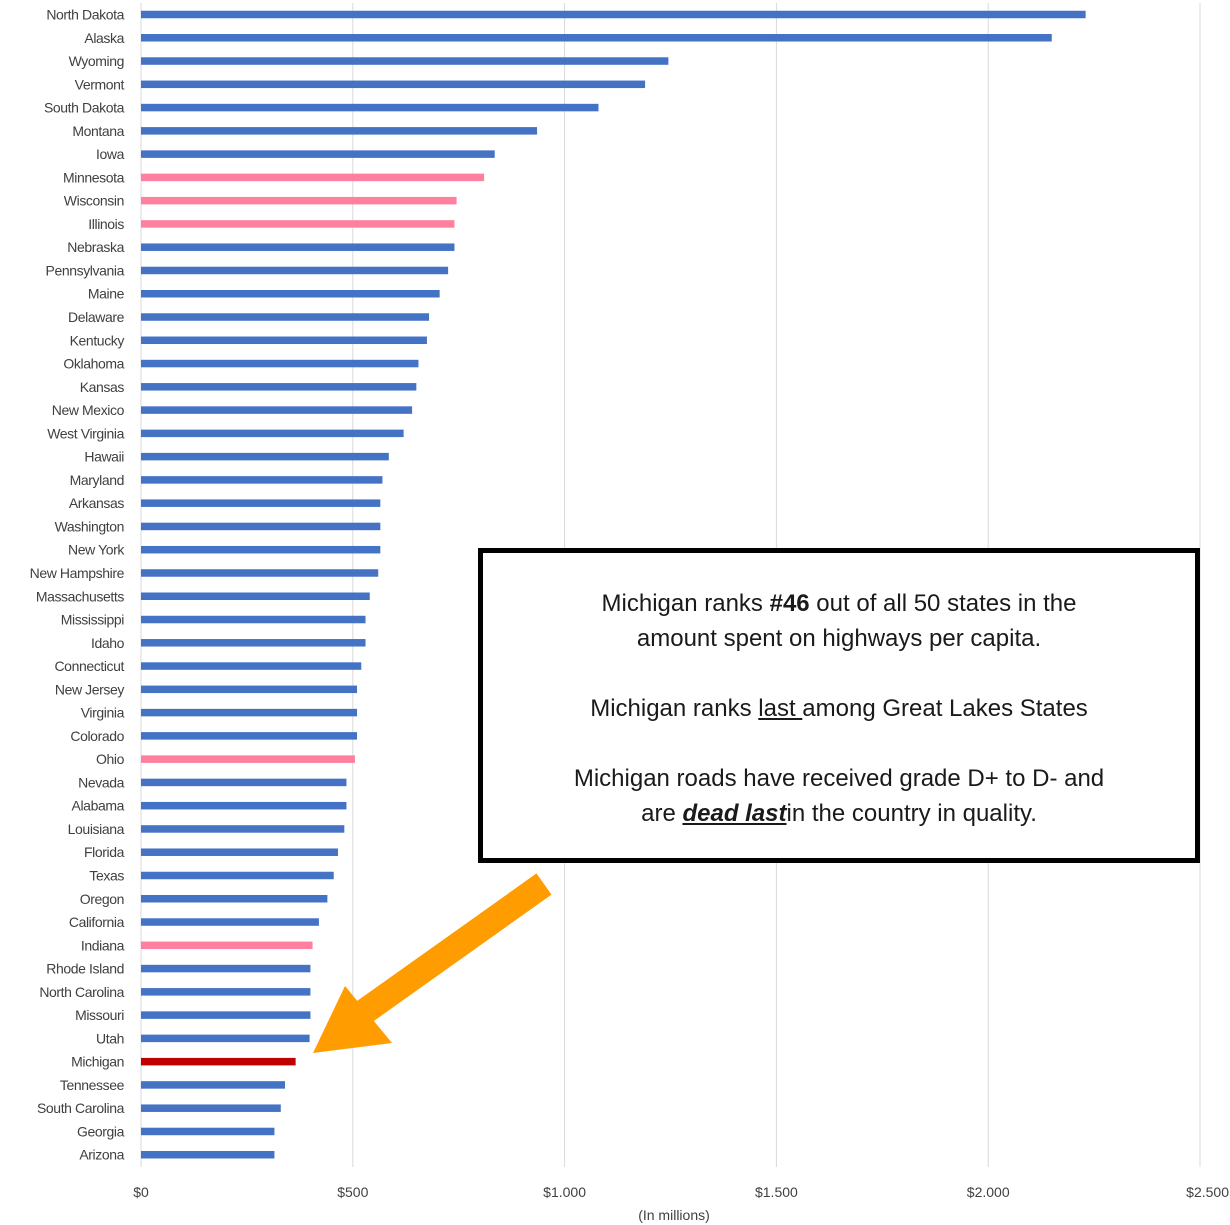 Image resolution: width=1230 pixels, height=1225 pixels. Describe the element at coordinates (564, 1192) in the screenshot. I see `x-tick-label: $1.000` at that location.